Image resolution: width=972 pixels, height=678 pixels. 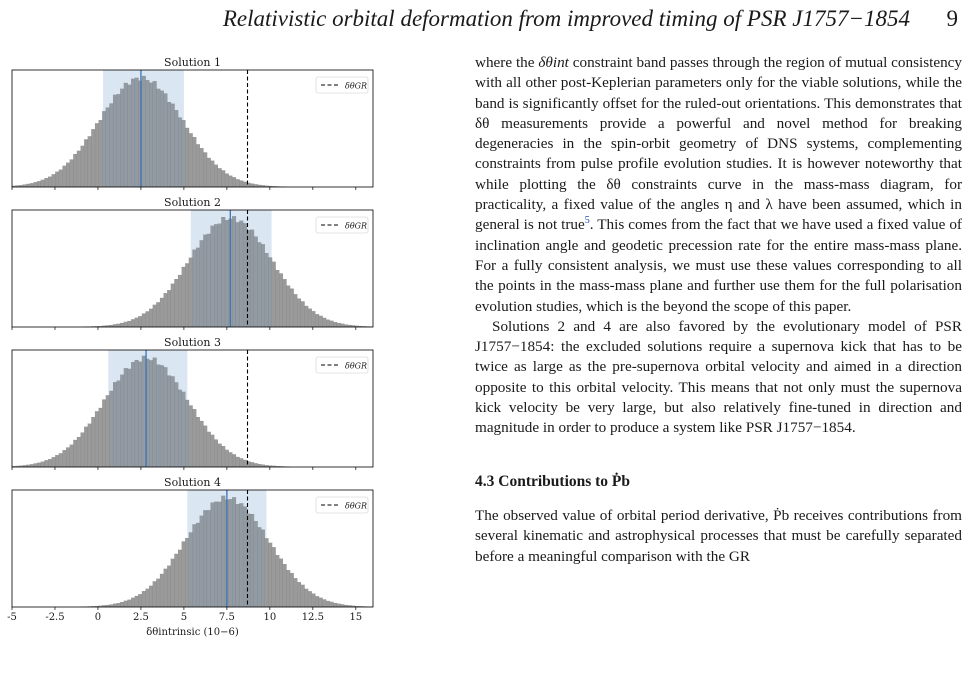 What do you see at coordinates (355, 617) in the screenshot?
I see `x-tick-label: 15` at bounding box center [355, 617].